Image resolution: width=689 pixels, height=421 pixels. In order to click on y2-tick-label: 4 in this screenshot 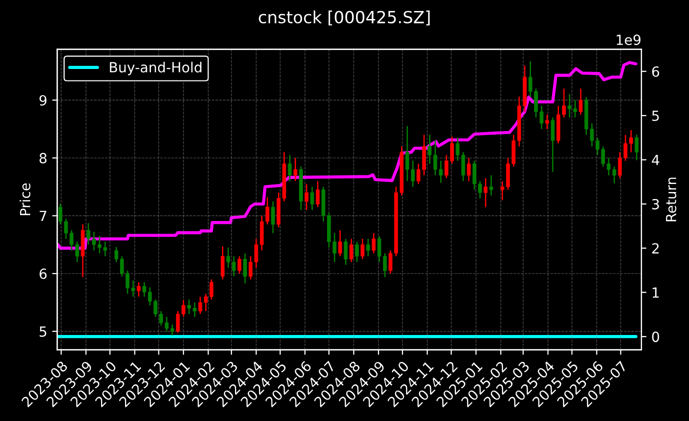, I will do `click(656, 160)`.